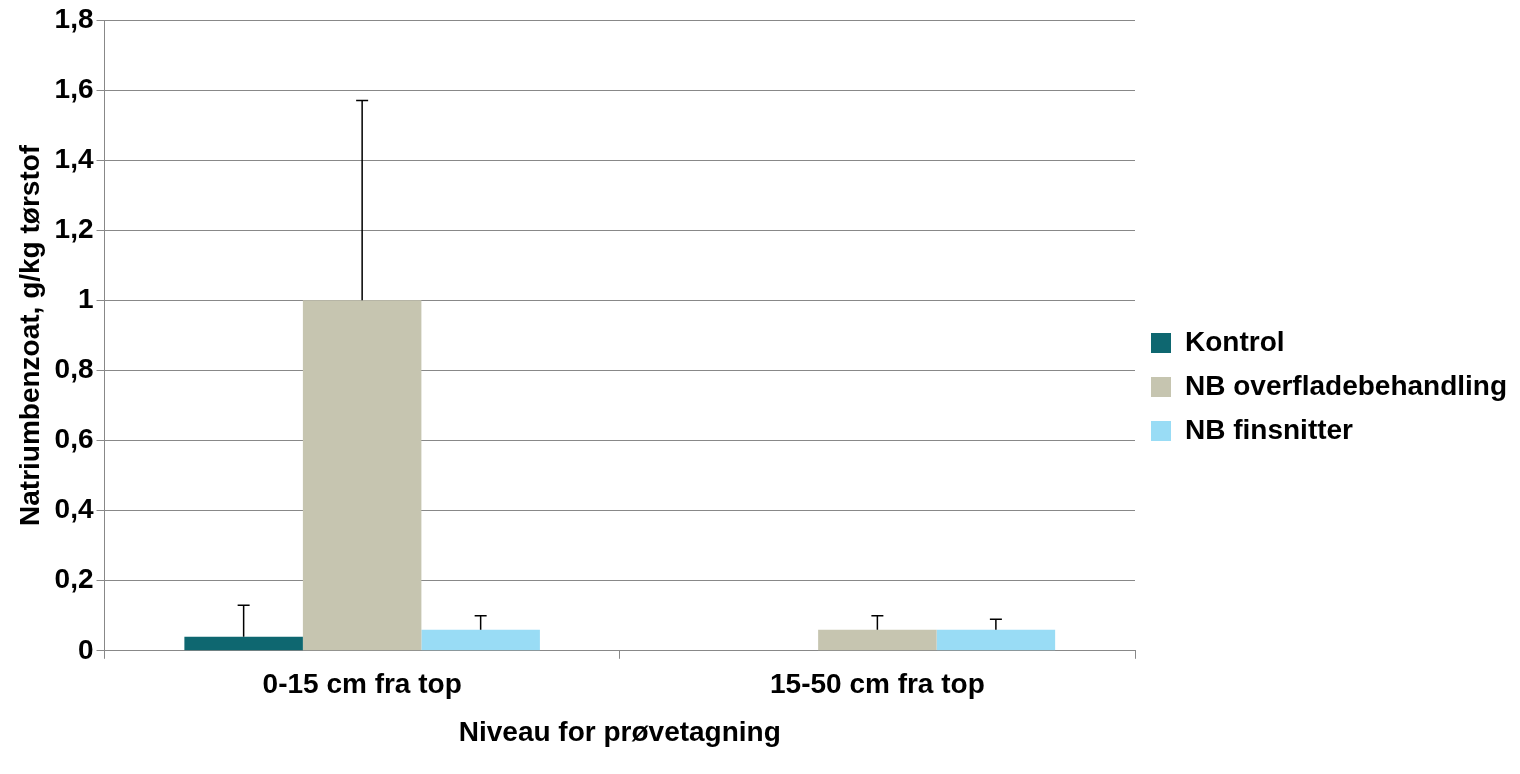  I want to click on y-tick-label: 1,6, so click(74, 88).